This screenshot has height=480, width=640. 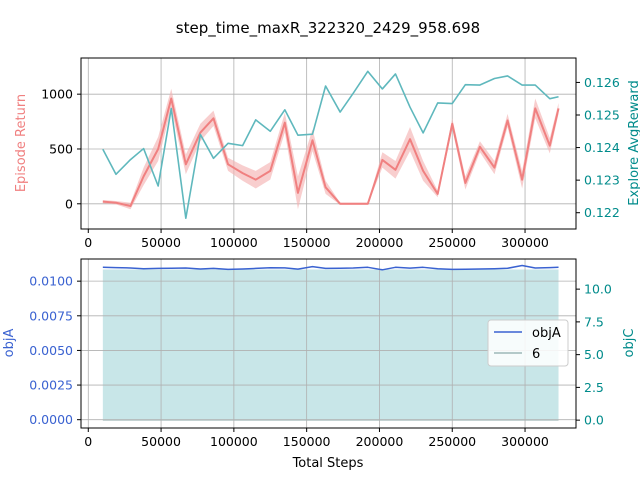 I want to click on chart-title: step_time_maxR_322320_2429_958.698, so click(x=328, y=28).